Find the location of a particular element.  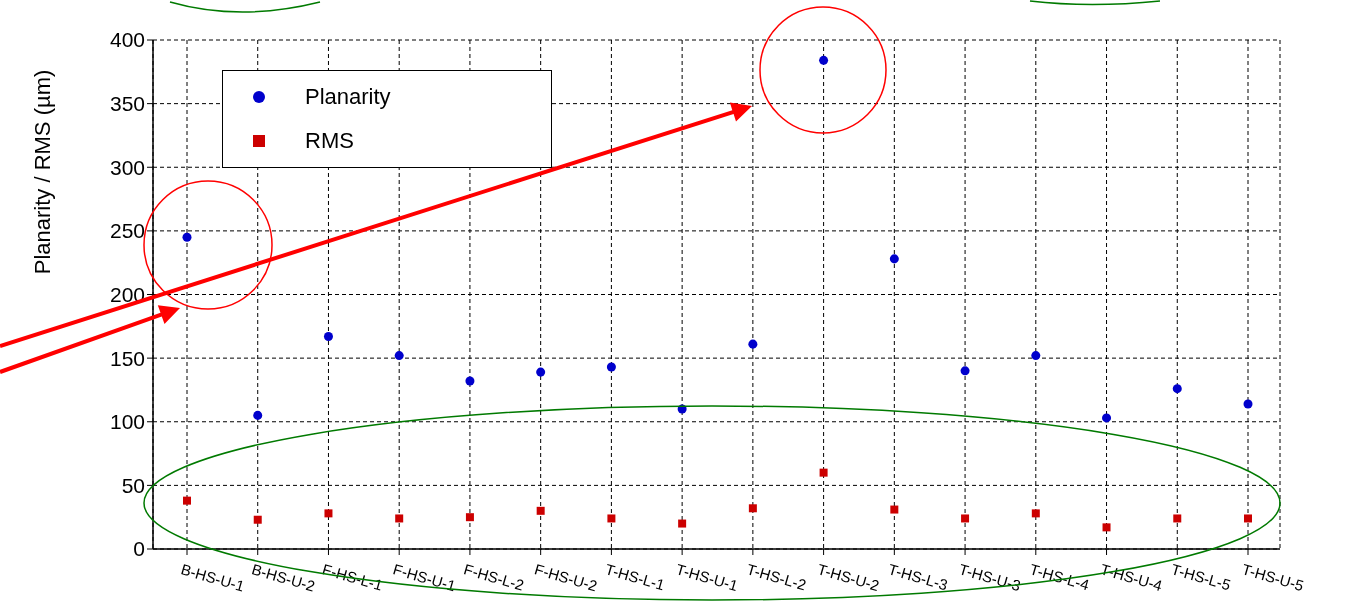

y-tick-label: 300 is located at coordinates (127, 167).